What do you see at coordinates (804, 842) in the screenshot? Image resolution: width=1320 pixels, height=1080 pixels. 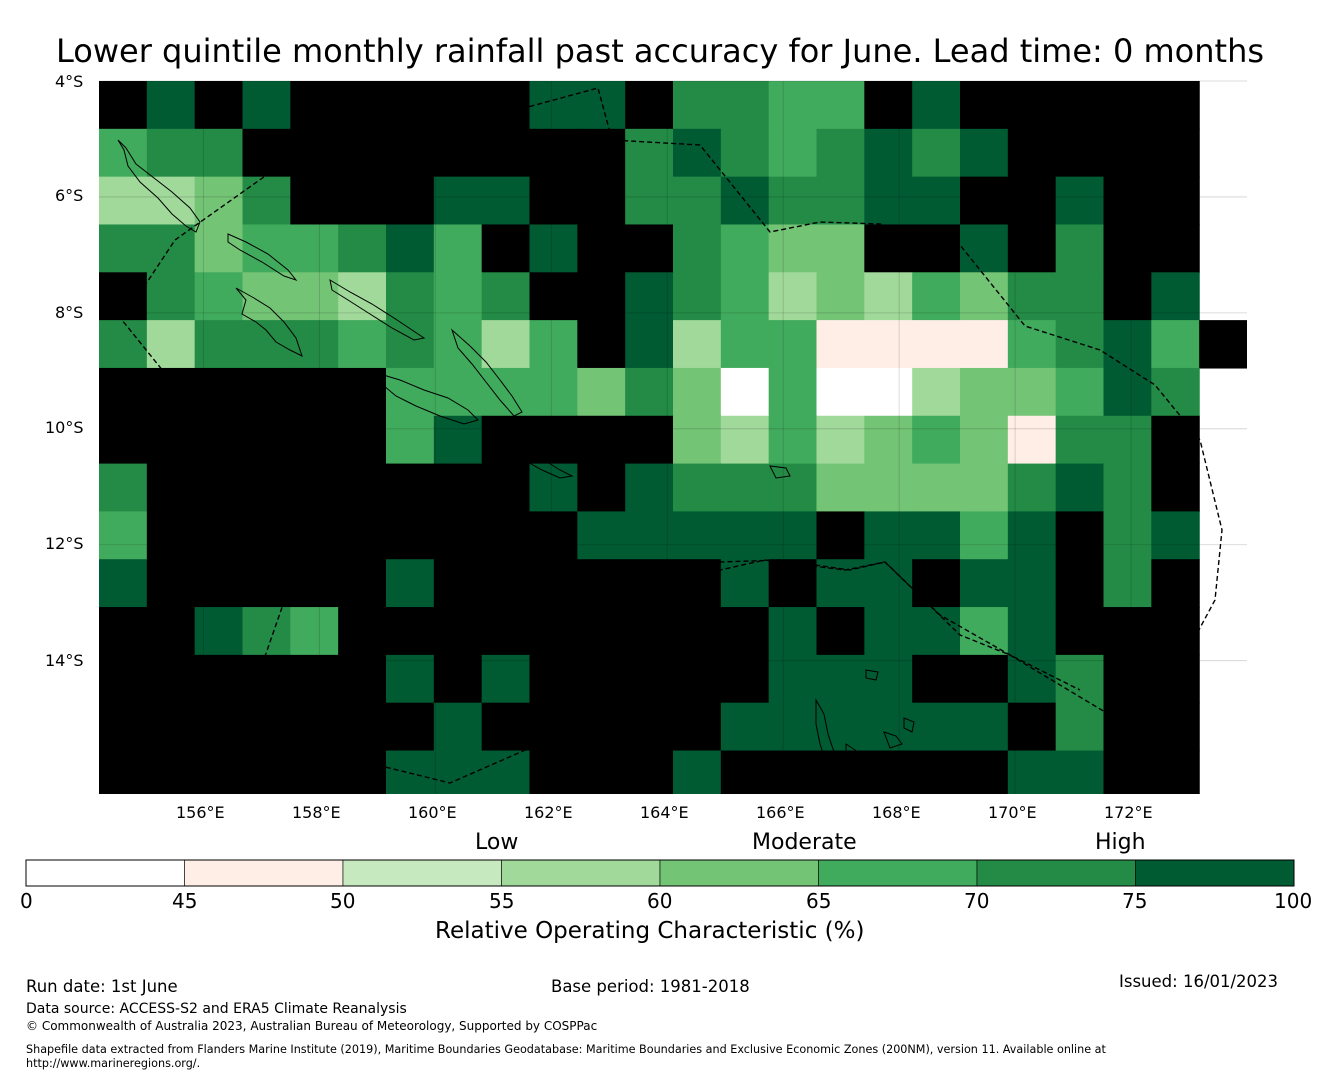 I see `colorbar-word-moderate: Moderate` at bounding box center [804, 842].